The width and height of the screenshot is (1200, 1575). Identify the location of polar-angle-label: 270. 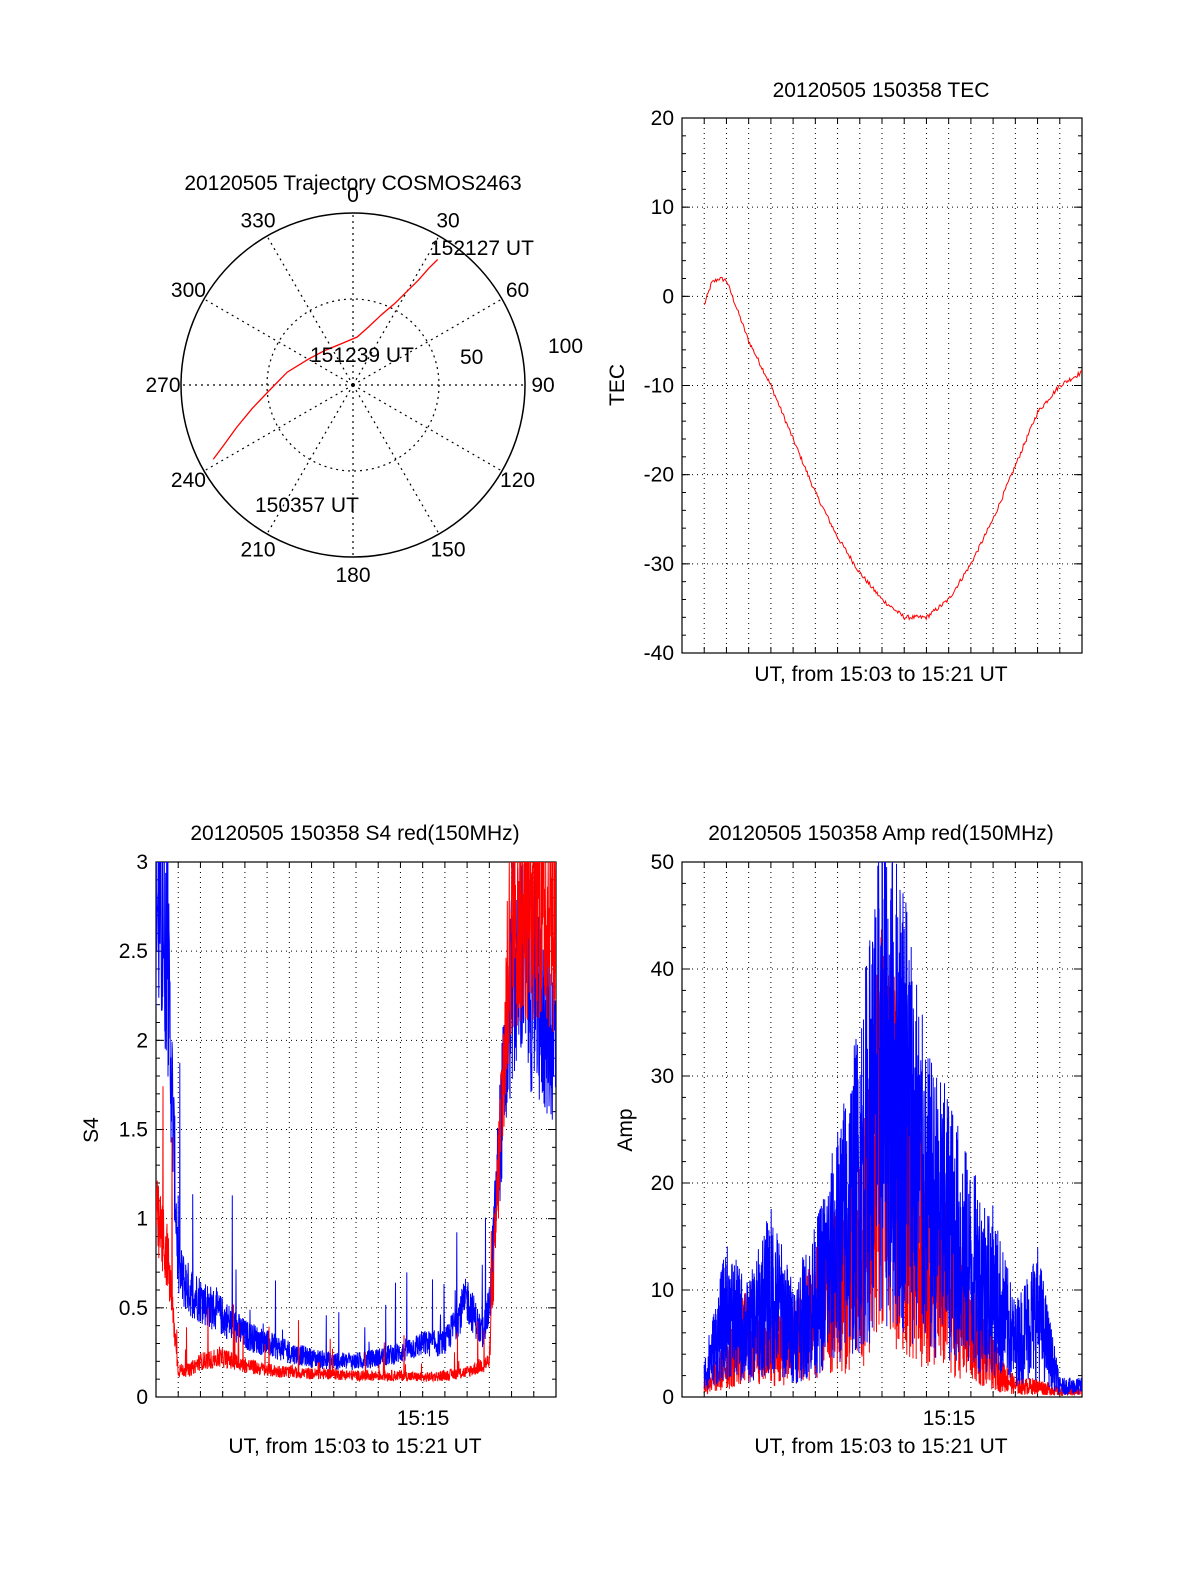
(162, 385).